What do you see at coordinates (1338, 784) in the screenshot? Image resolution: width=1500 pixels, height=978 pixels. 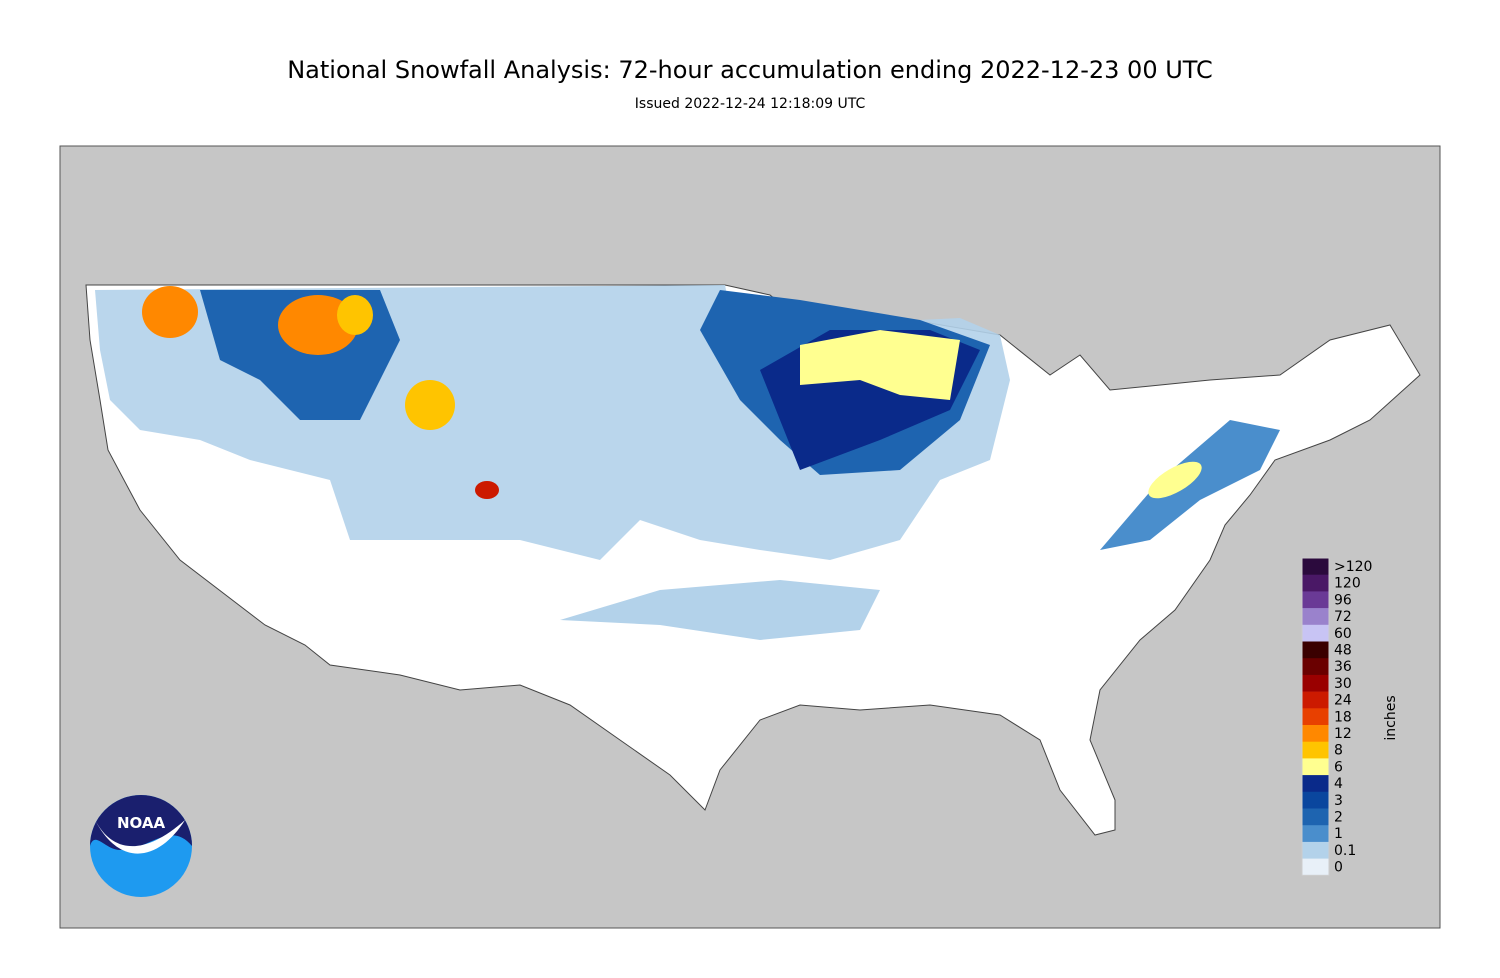 I see `colorbar-label: 4` at bounding box center [1338, 784].